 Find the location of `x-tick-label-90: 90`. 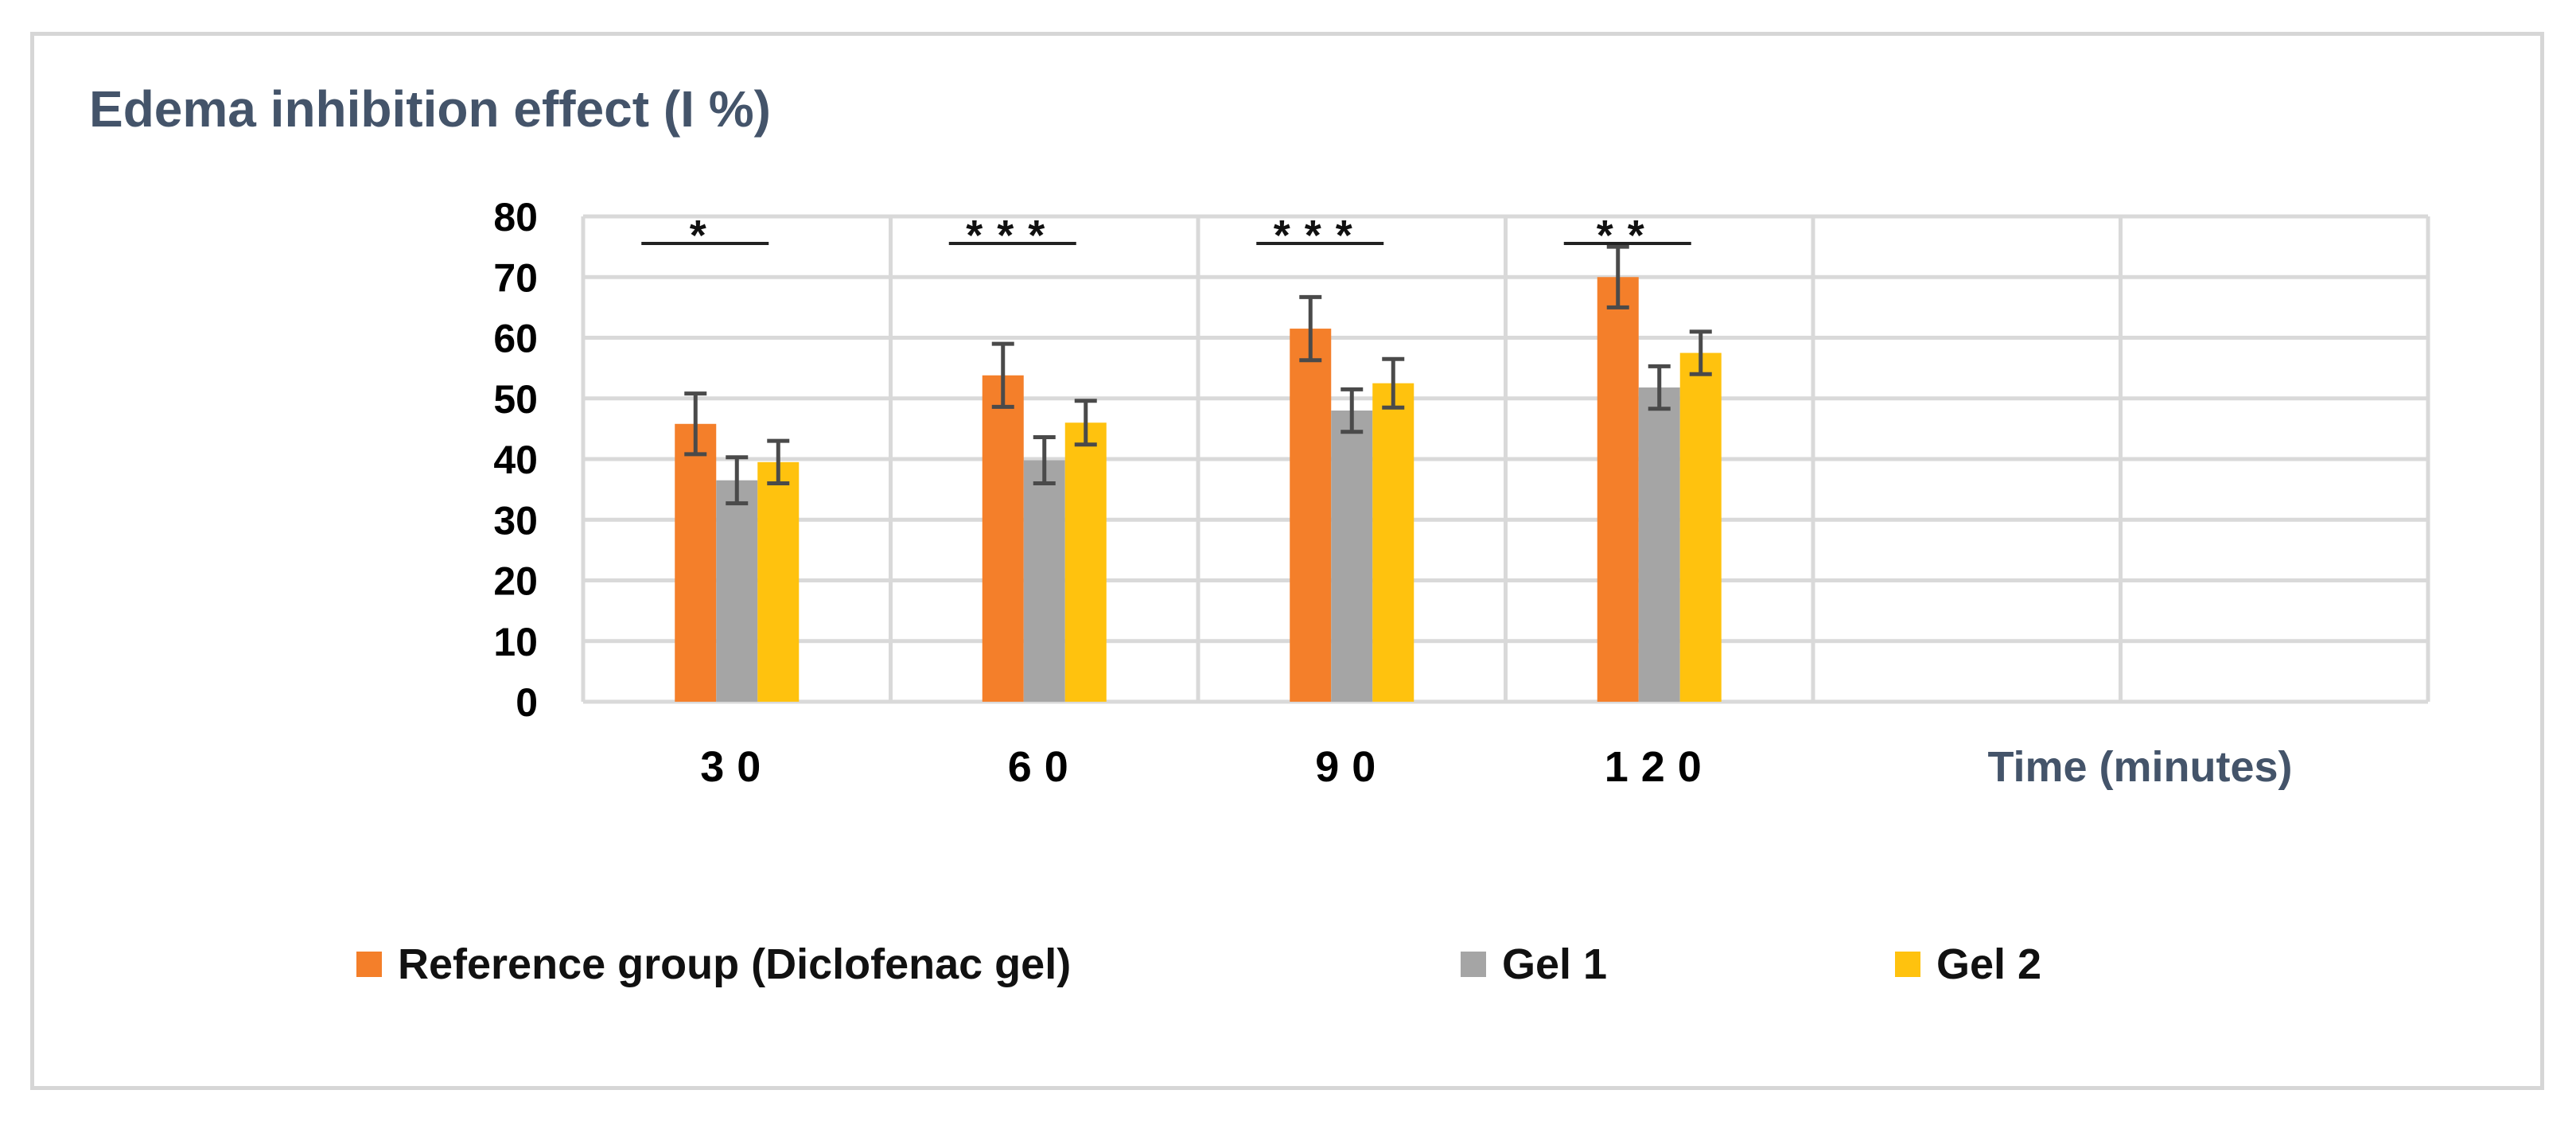

x-tick-label-90: 90 is located at coordinates (1352, 767).